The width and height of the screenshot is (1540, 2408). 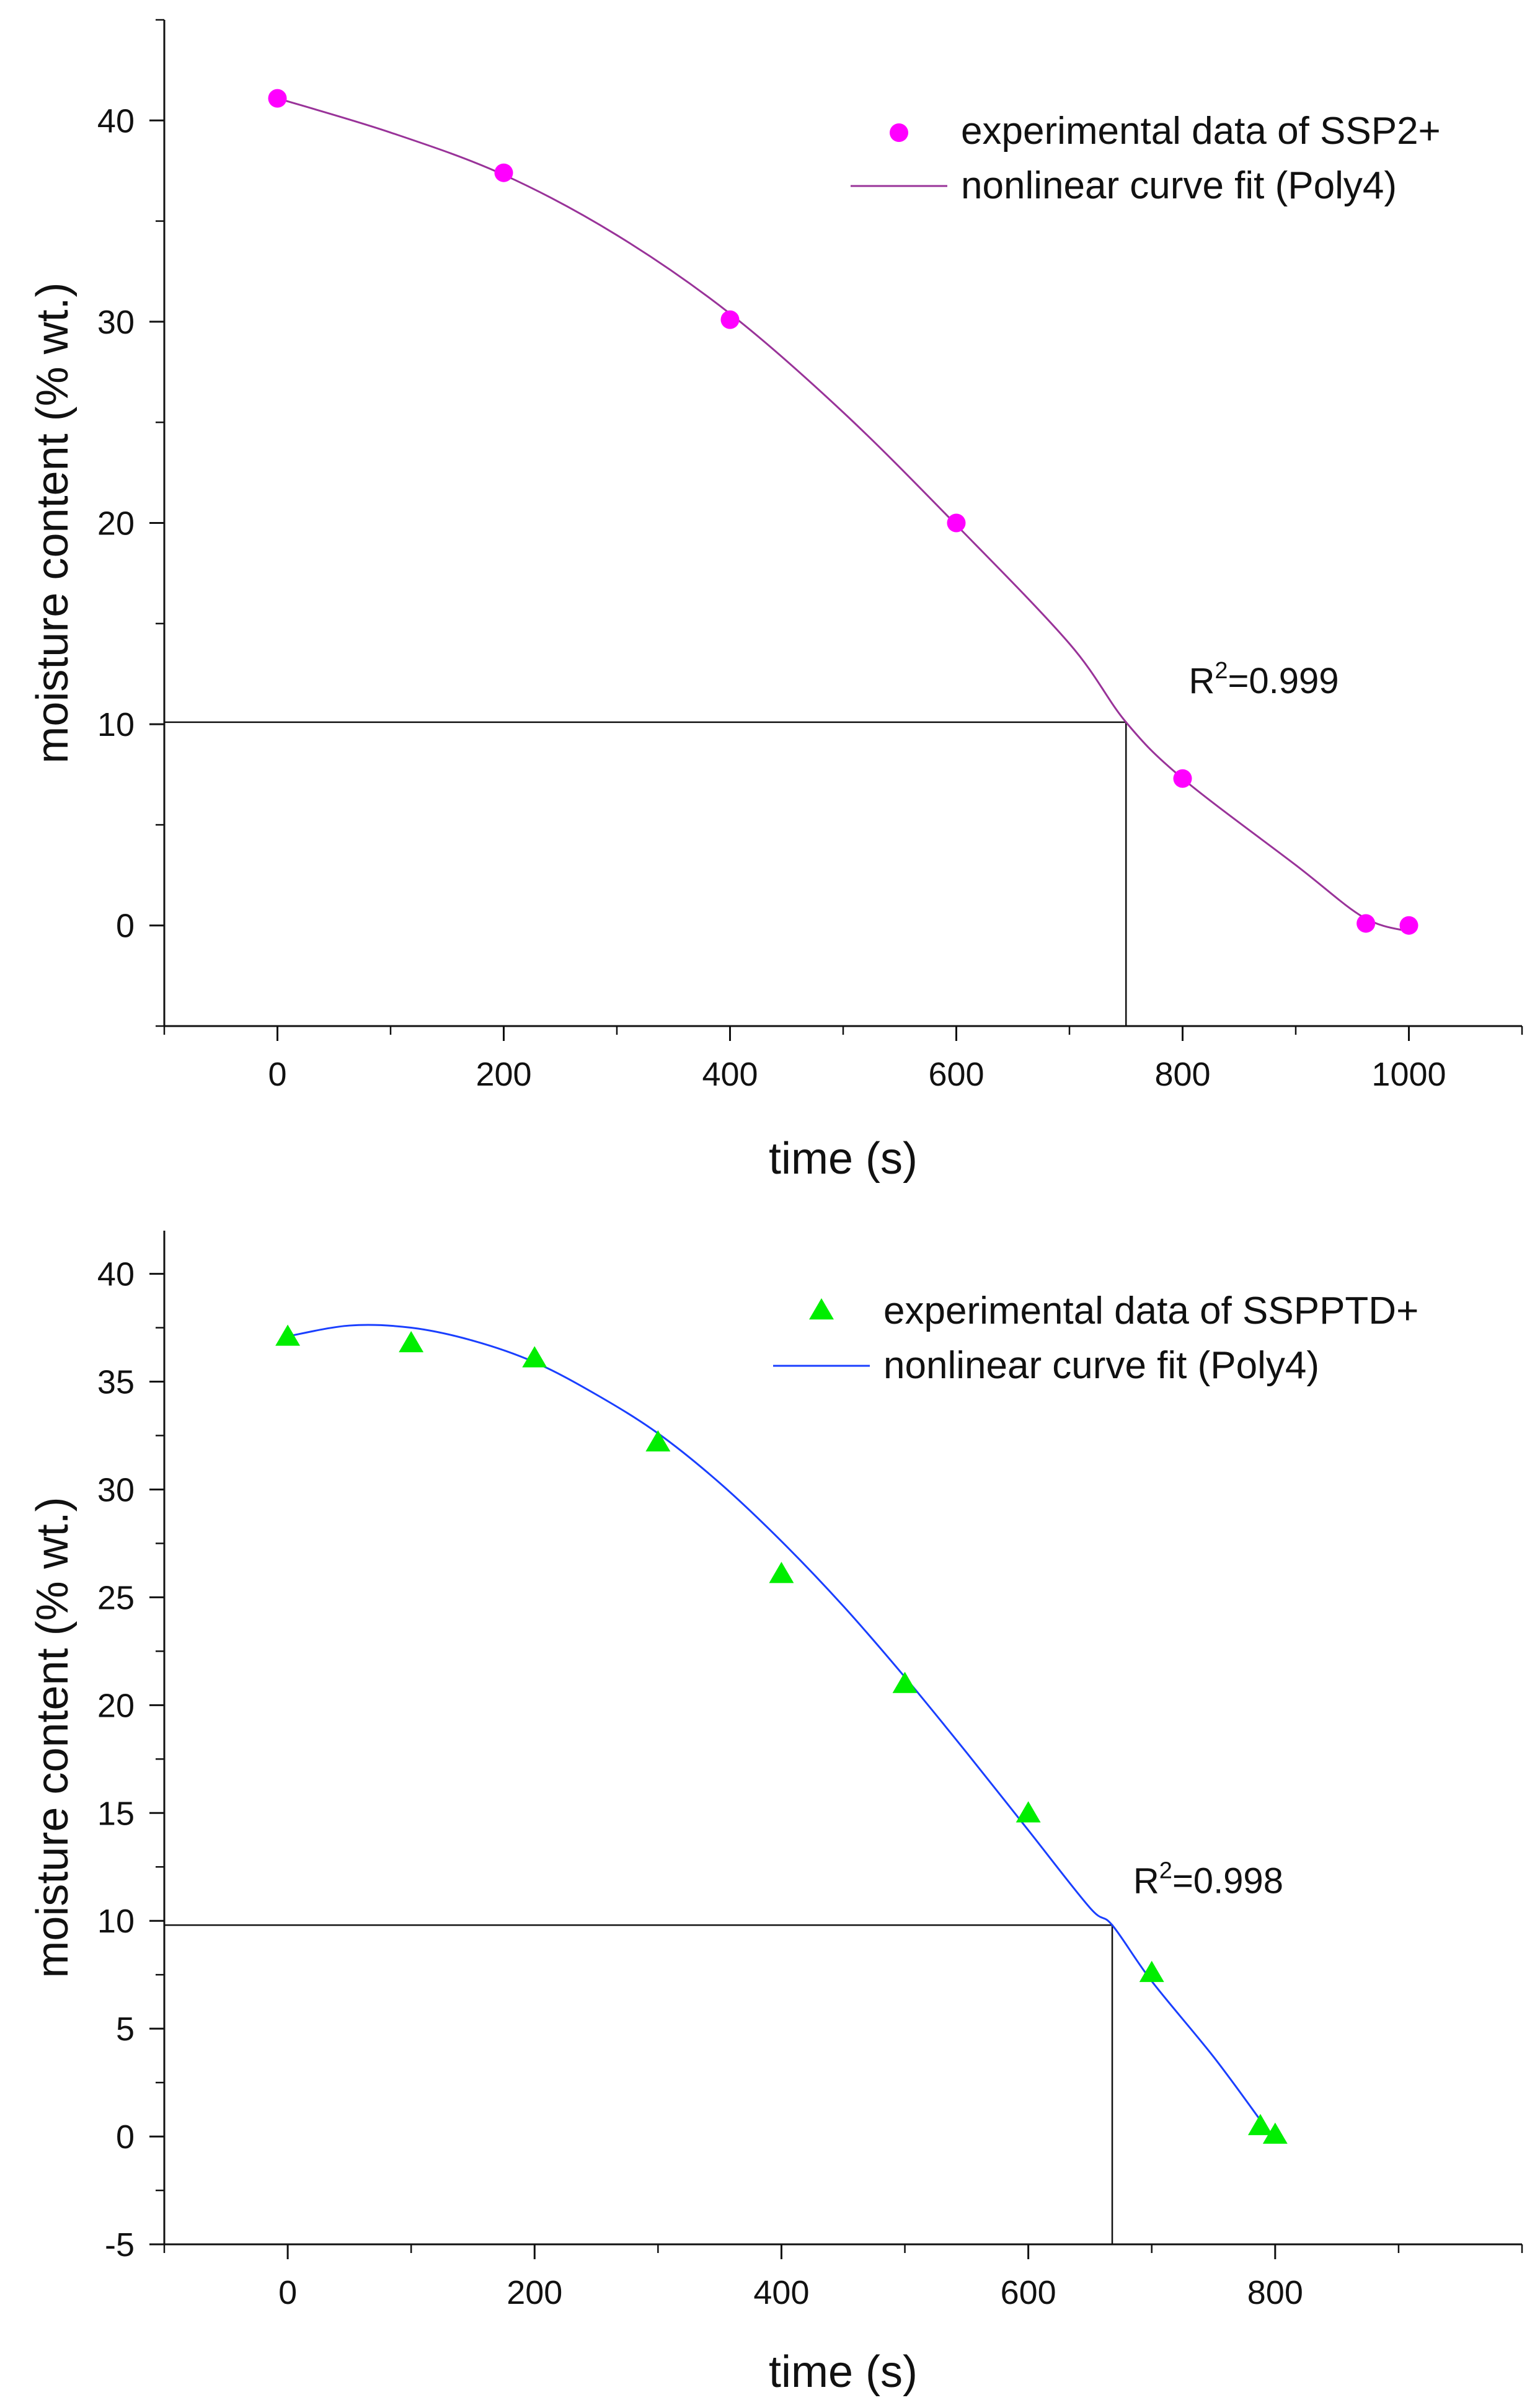 What do you see at coordinates (1208, 1879) in the screenshot?
I see `r-squared-label: R2=0.998` at bounding box center [1208, 1879].